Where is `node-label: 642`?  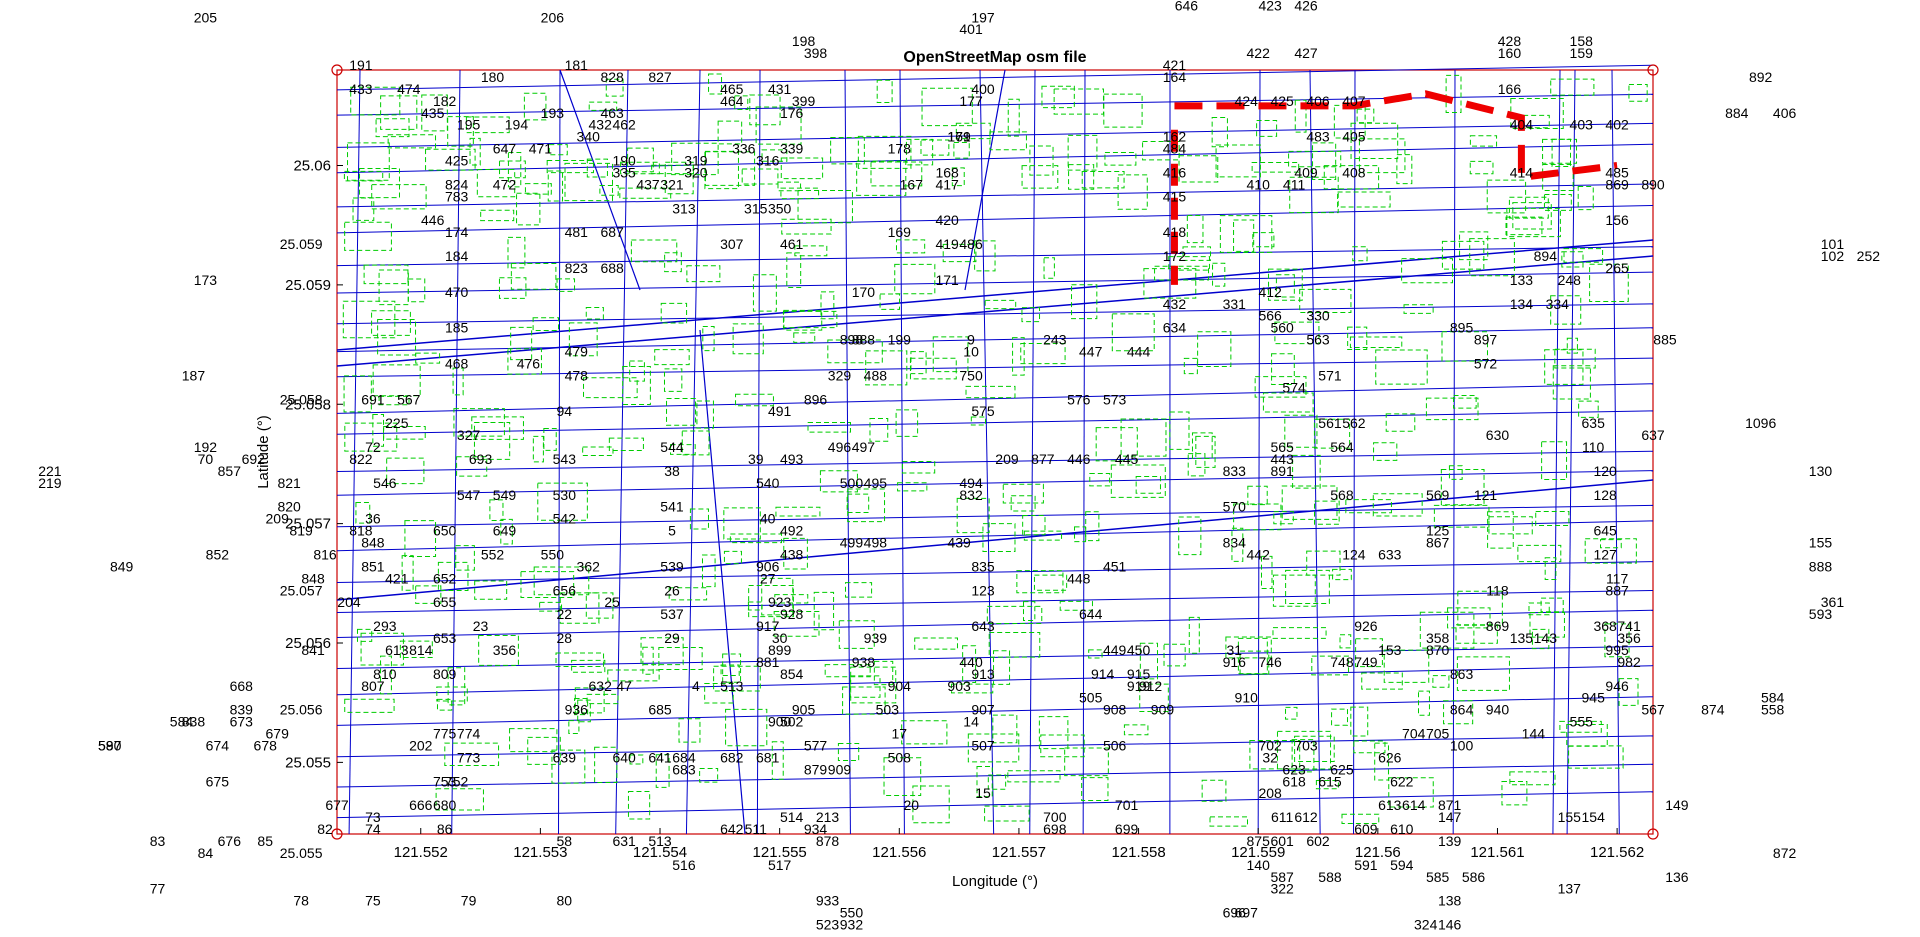
node-label: 642 is located at coordinates (732, 829).